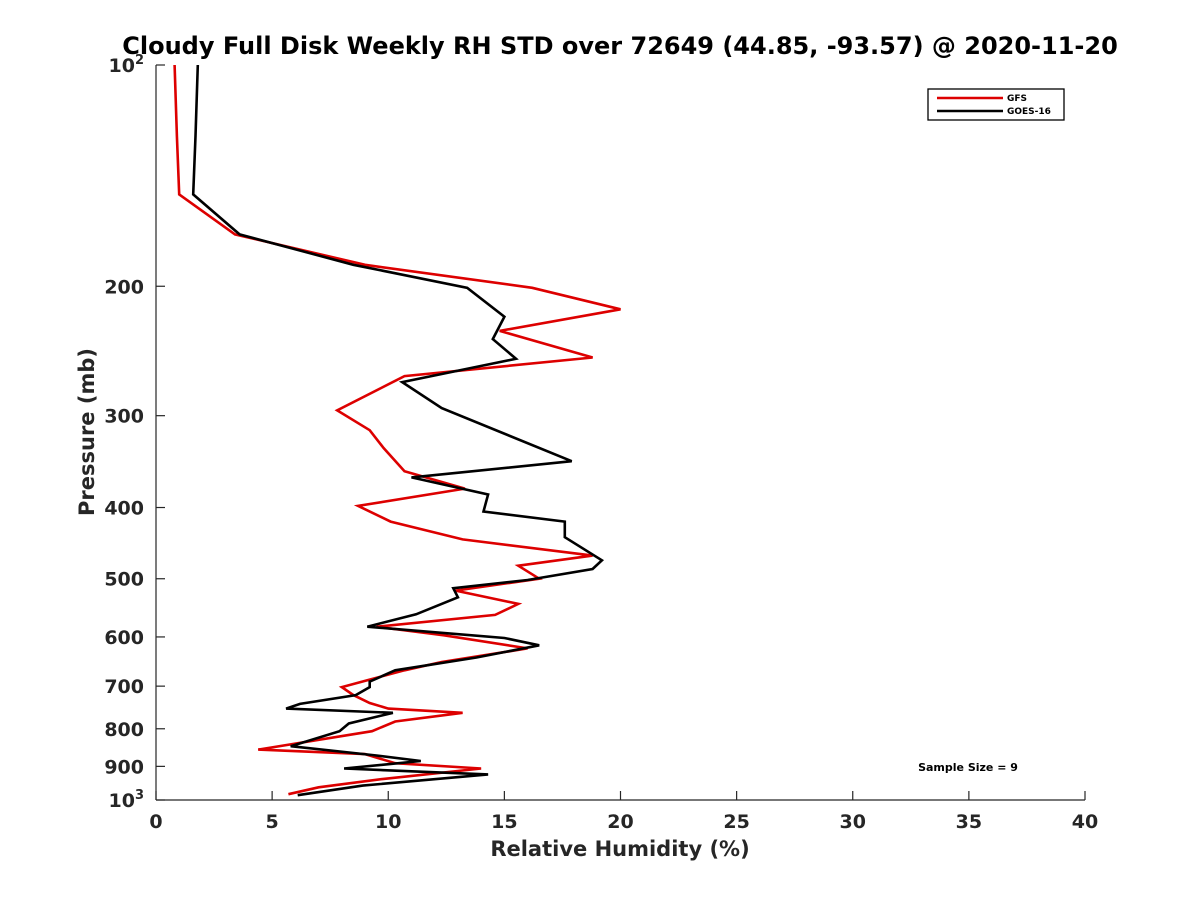 This screenshot has height=900, width=1200. I want to click on y-tick-label: 300, so click(124, 417).